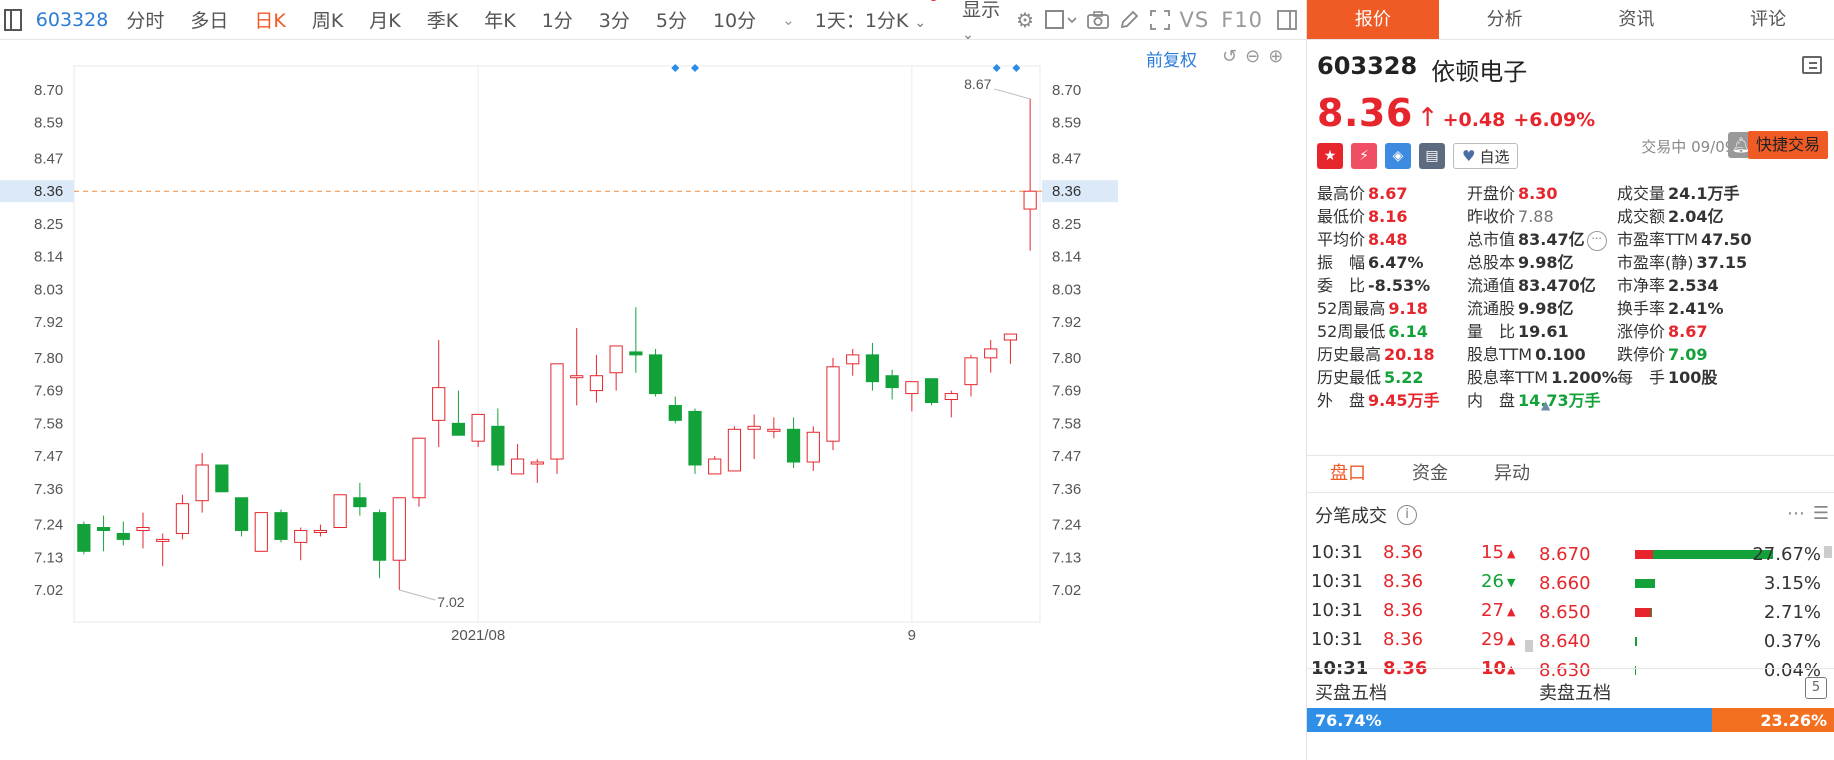  What do you see at coordinates (1486, 156) in the screenshot?
I see `add-watchlist-button: ♥ 自选` at bounding box center [1486, 156].